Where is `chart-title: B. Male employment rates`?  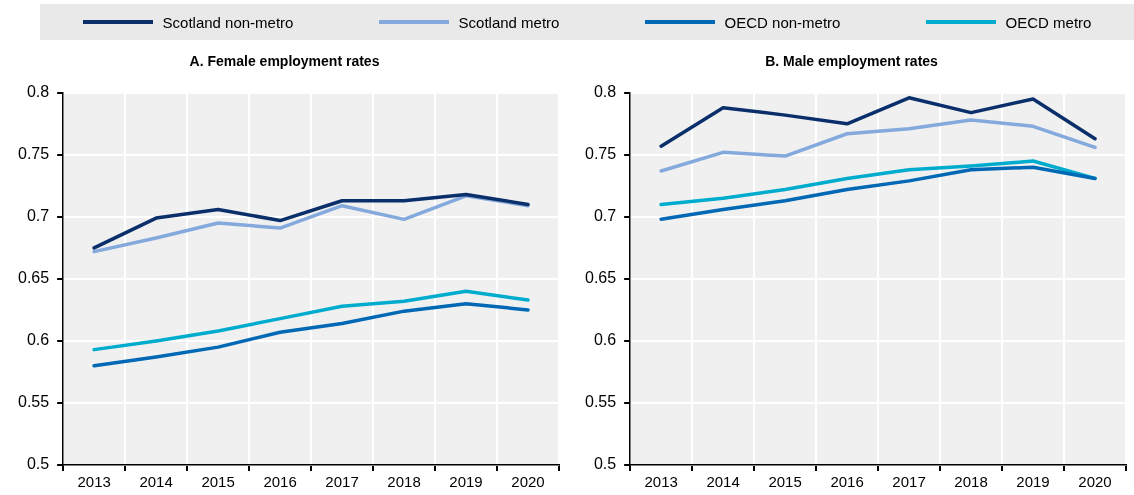 chart-title: B. Male employment rates is located at coordinates (852, 61).